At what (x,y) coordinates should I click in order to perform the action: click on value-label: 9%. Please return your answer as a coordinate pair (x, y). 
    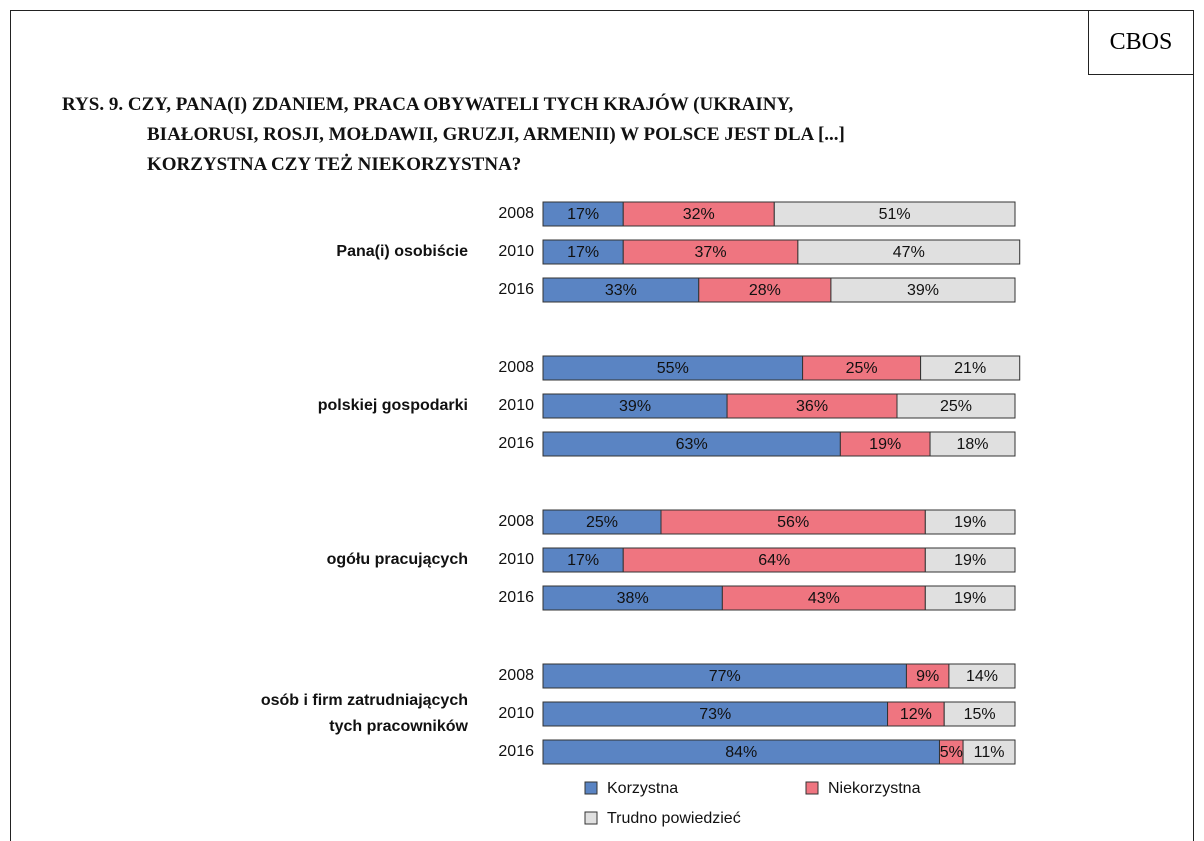
    Looking at the image, I should click on (927, 676).